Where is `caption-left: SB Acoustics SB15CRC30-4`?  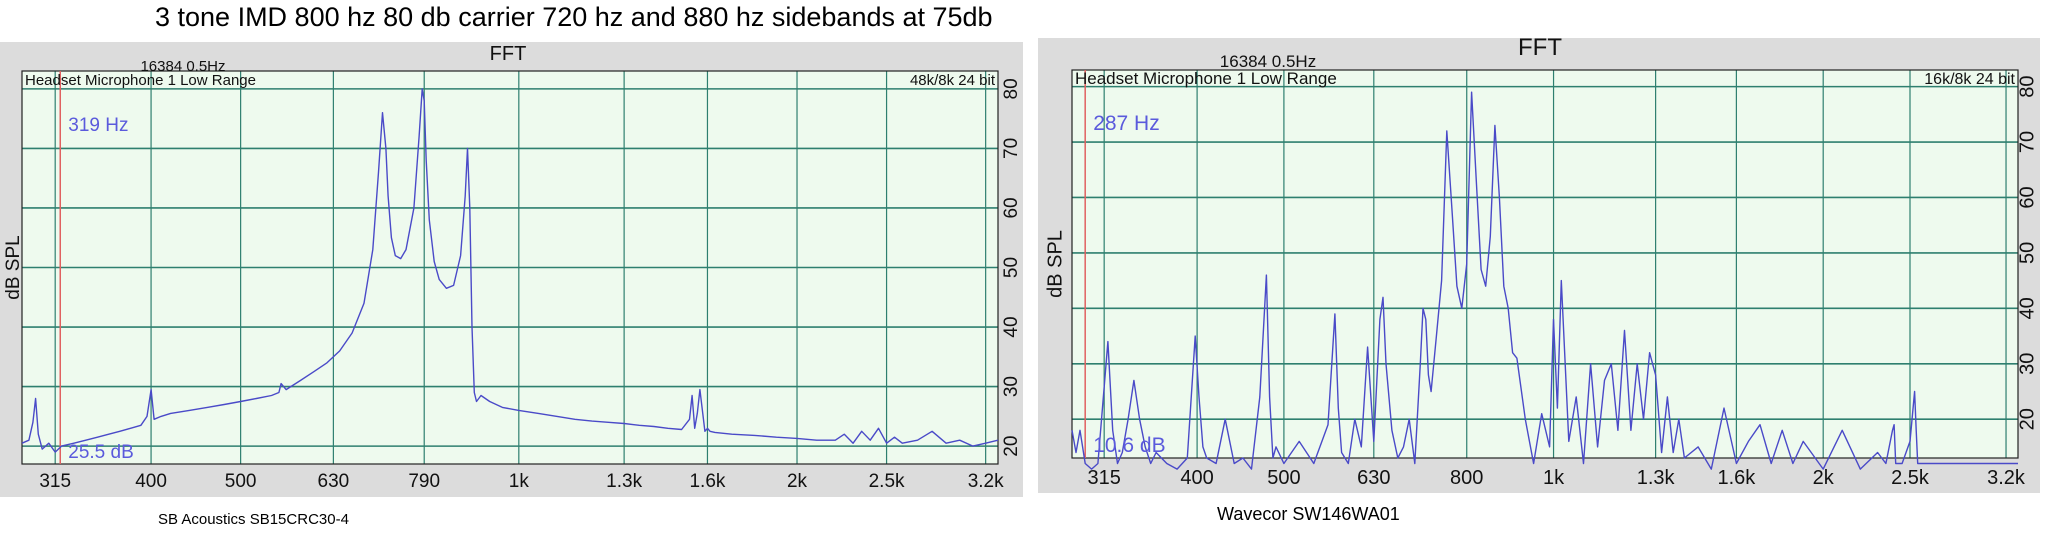
caption-left: SB Acoustics SB15CRC30-4 is located at coordinates (253, 519).